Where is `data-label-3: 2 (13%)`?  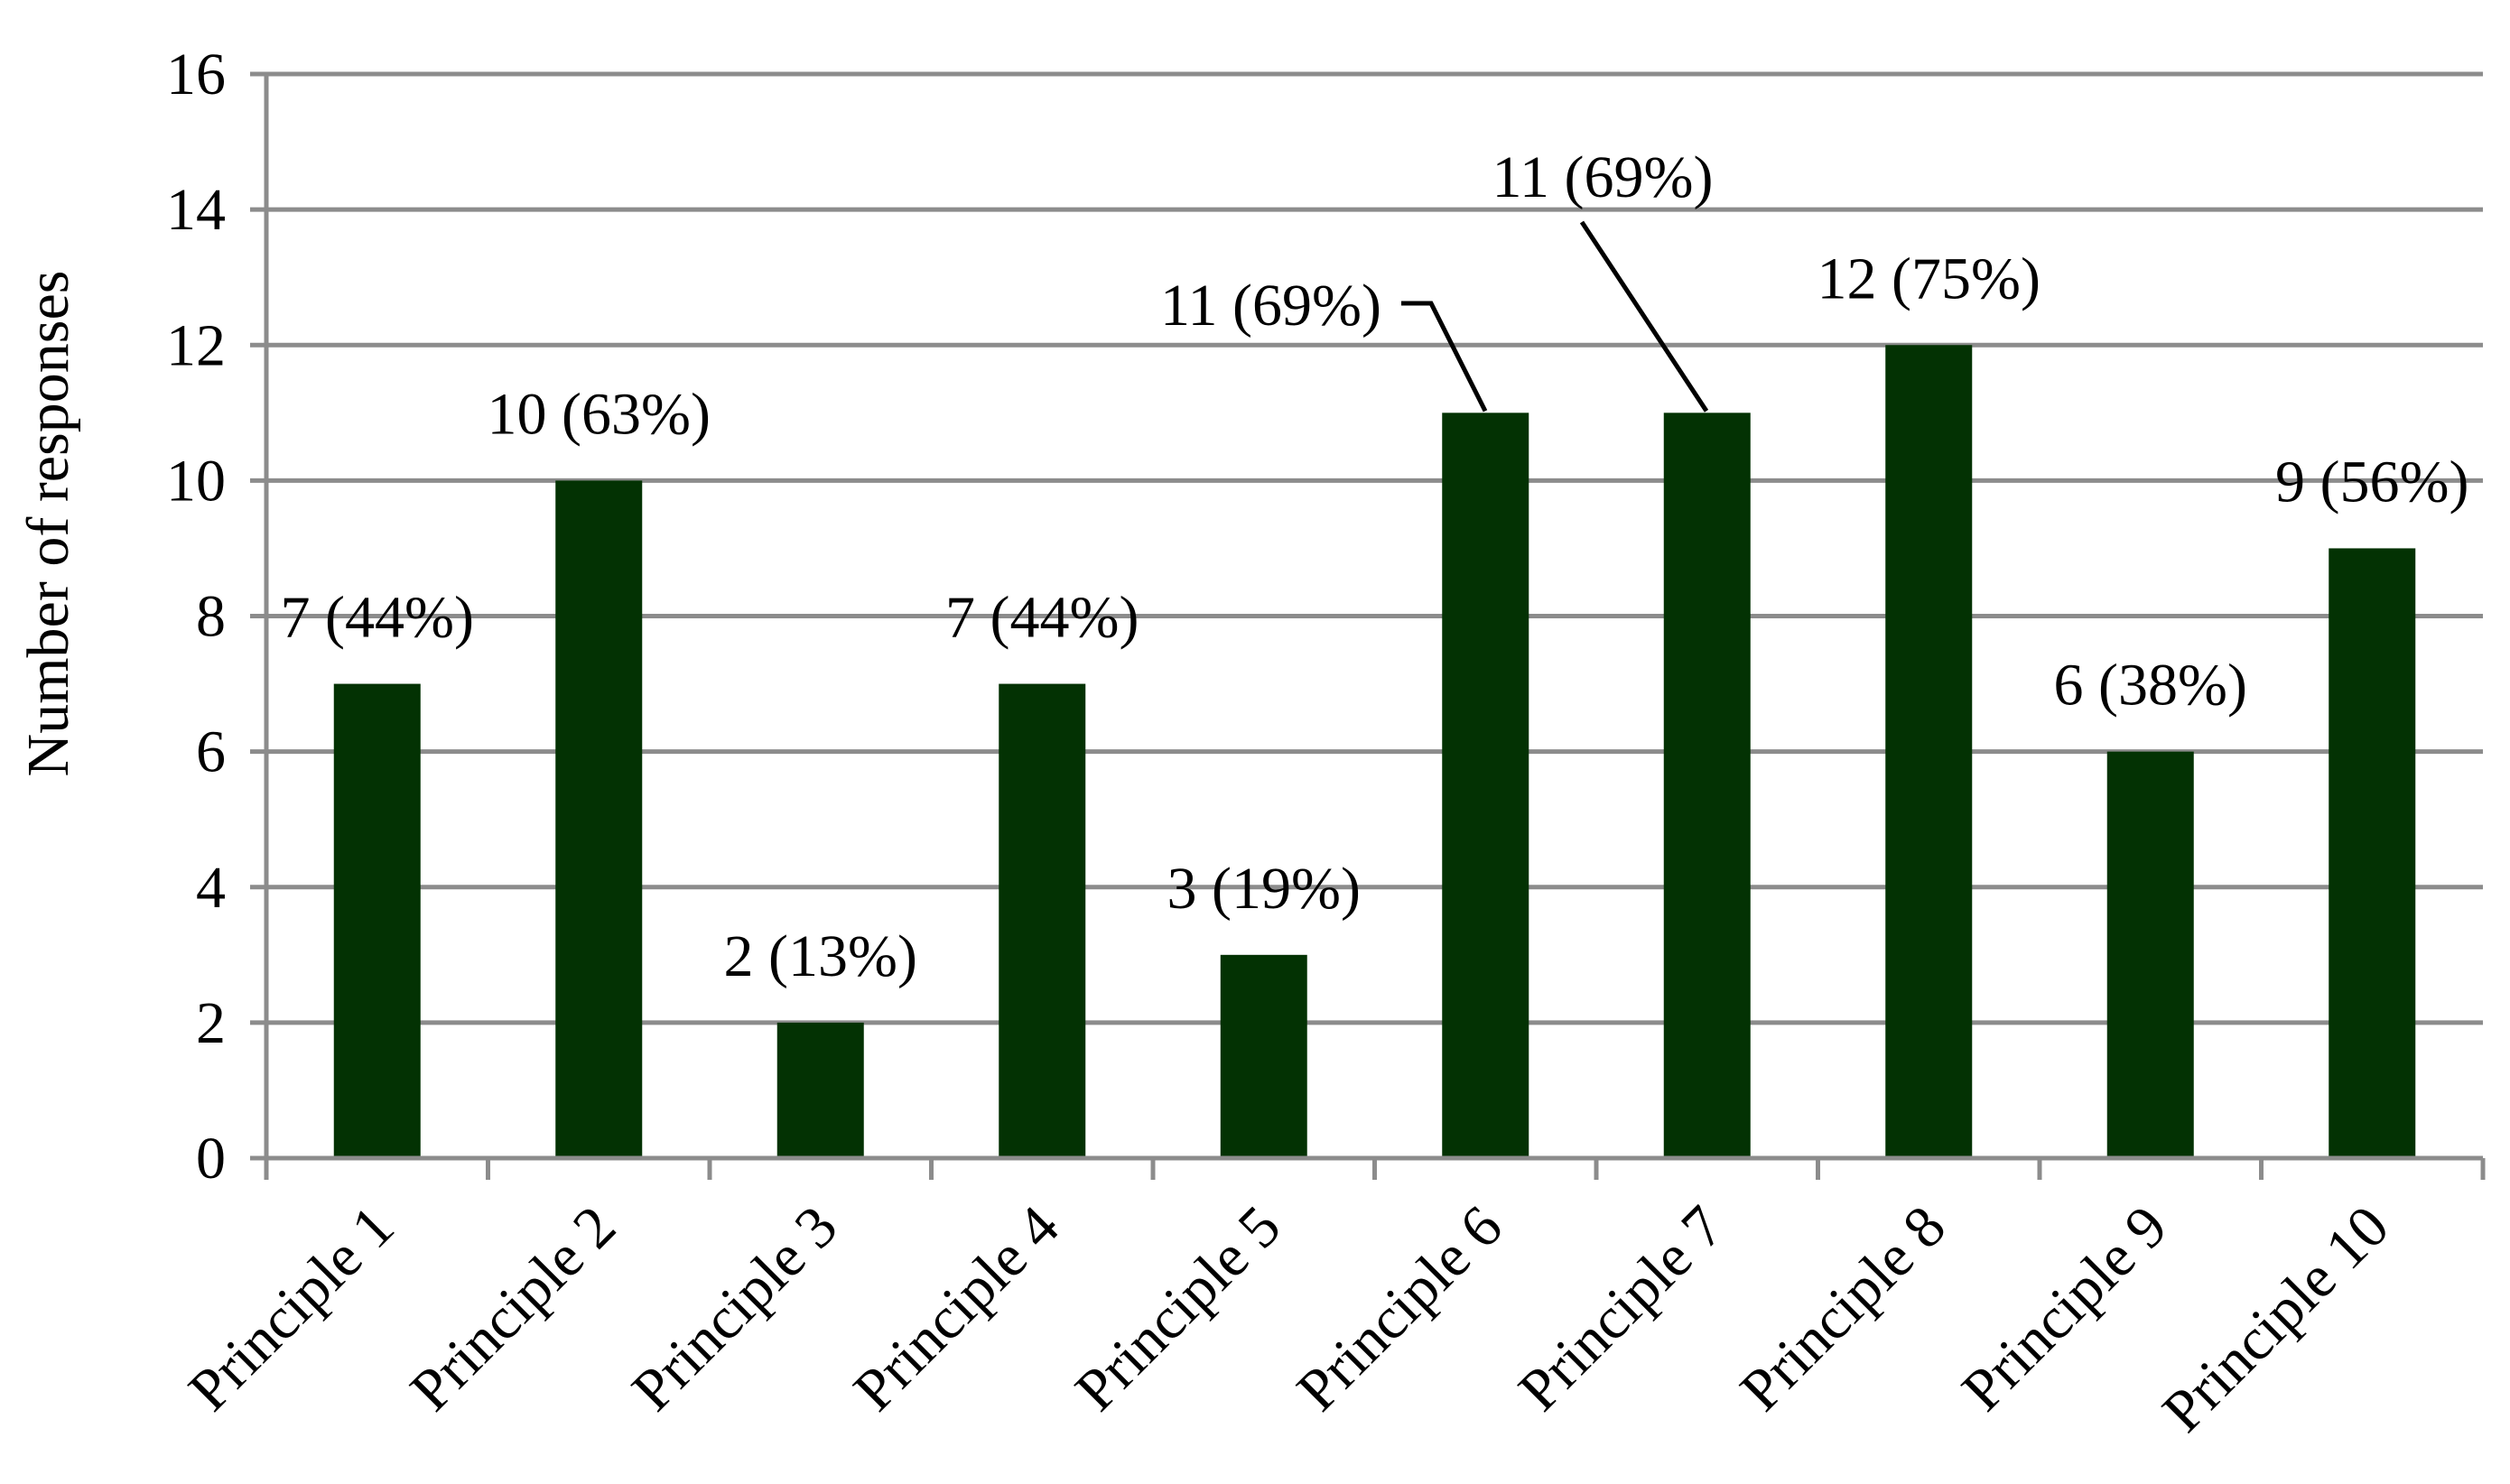
data-label-3: 2 (13%) is located at coordinates (820, 956).